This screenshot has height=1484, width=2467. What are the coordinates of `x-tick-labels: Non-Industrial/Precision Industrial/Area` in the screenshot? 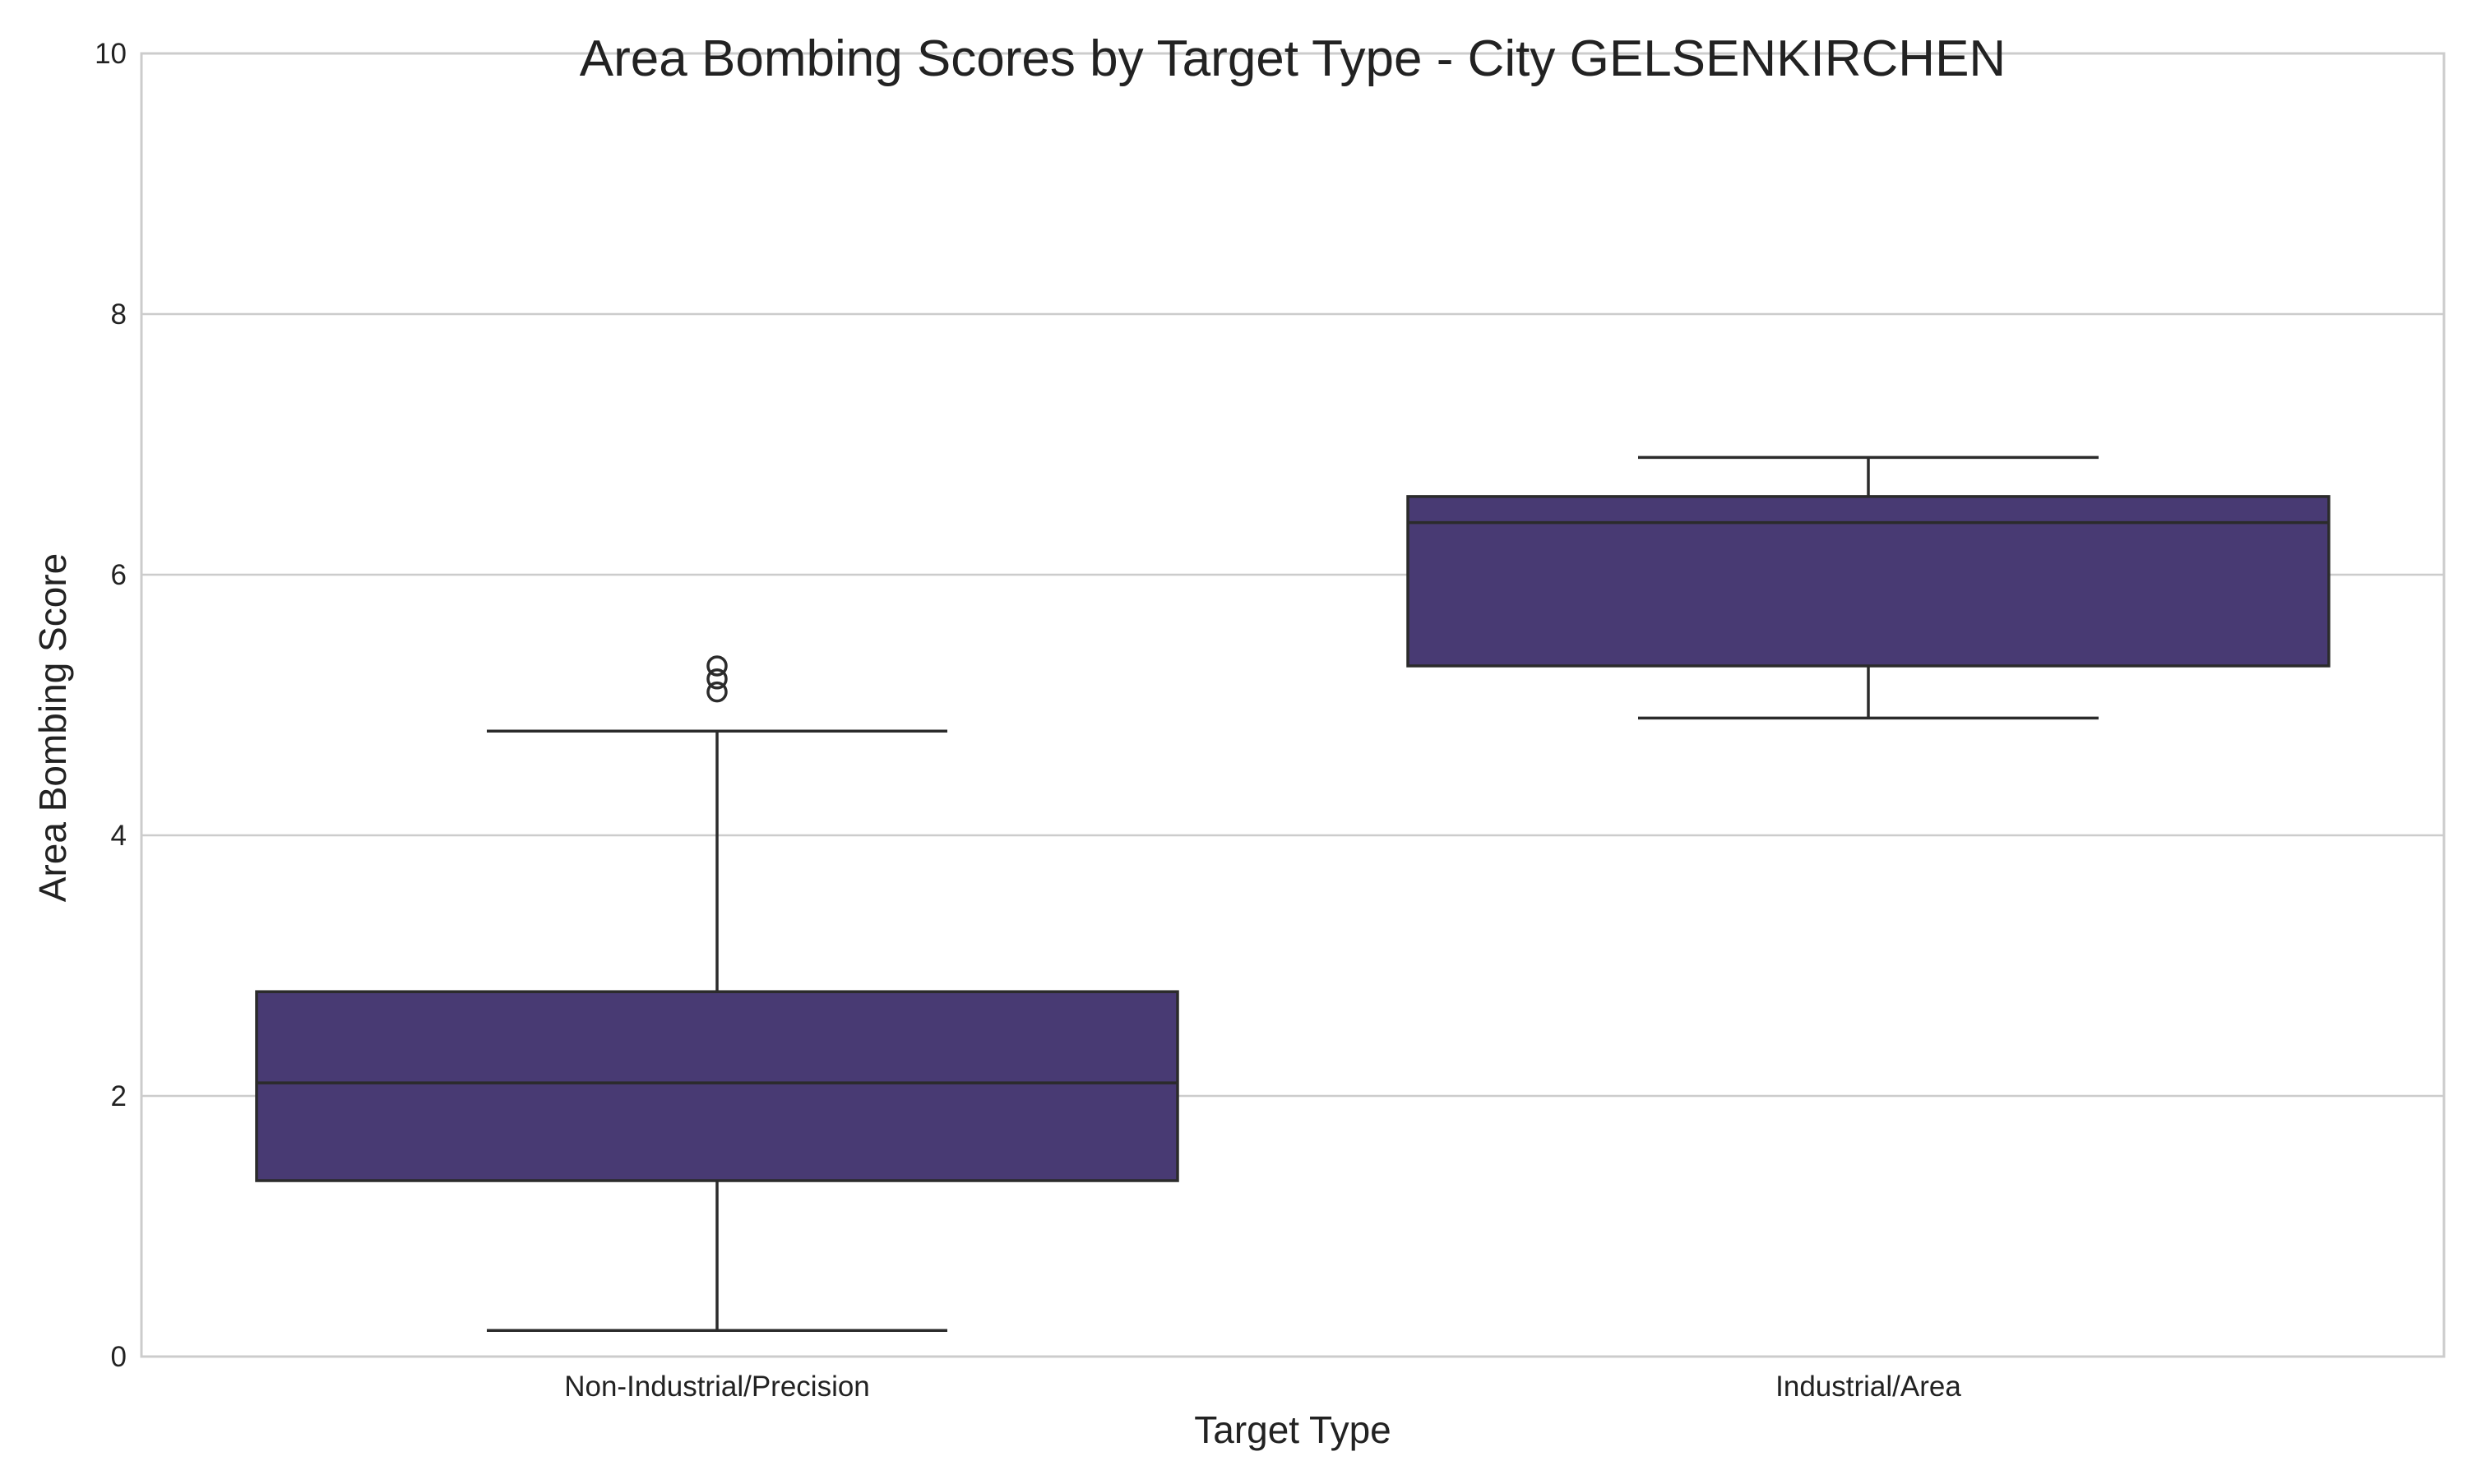 It's located at (1262, 1387).